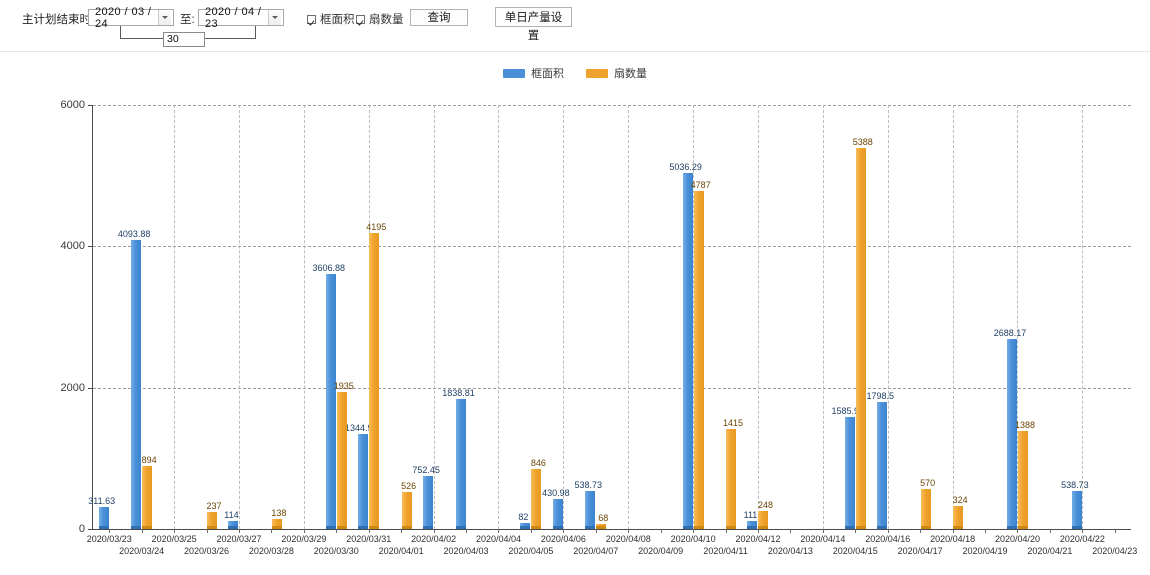 This screenshot has width=1150, height=575. What do you see at coordinates (698, 359) in the screenshot?
I see `bar-扇数量-2020/04/10` at bounding box center [698, 359].